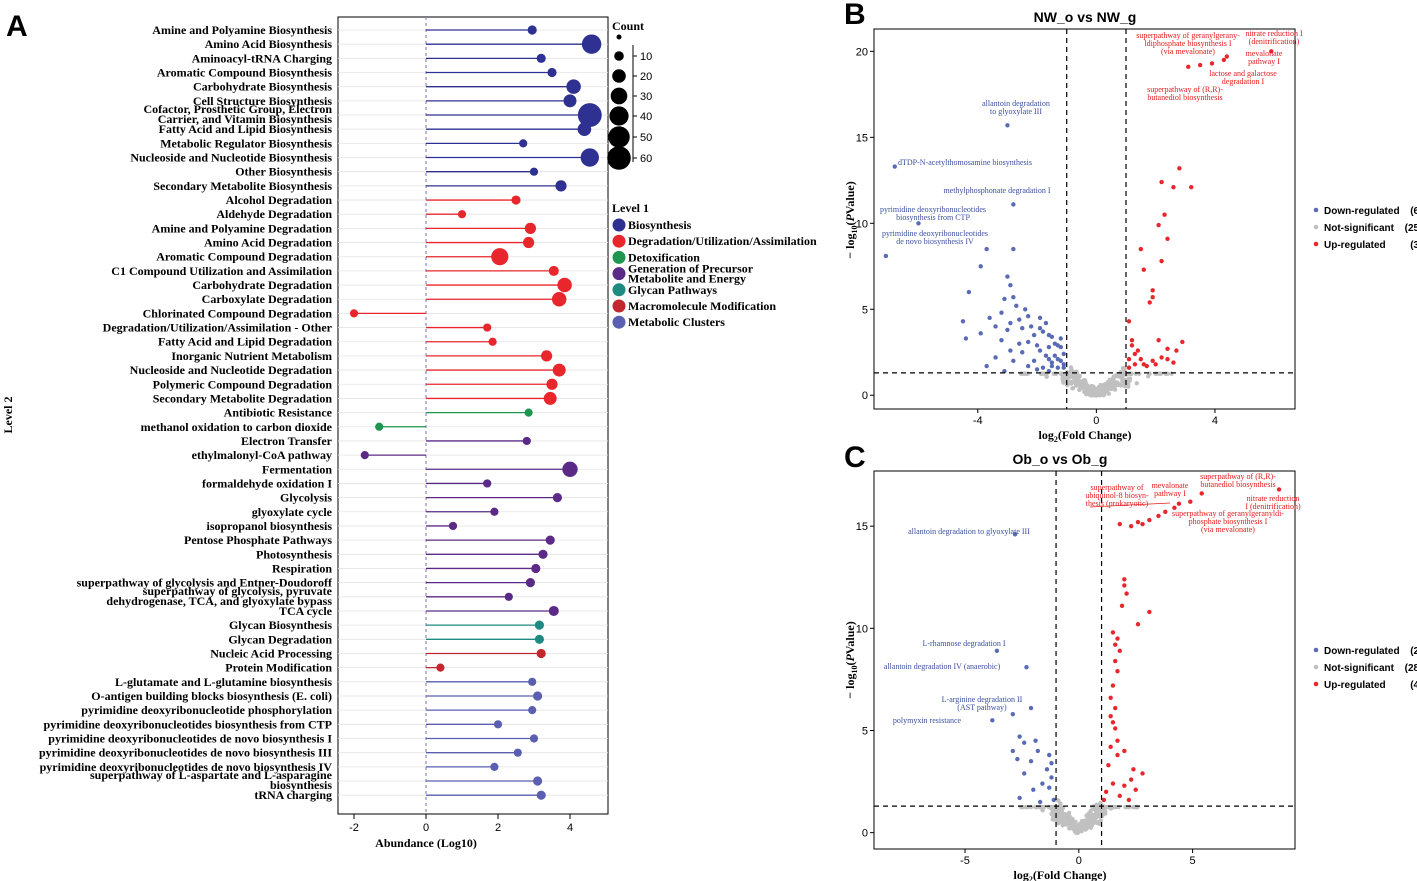  I want to click on row-label: Secondary Metabolite Biosynthesis, so click(242, 186).